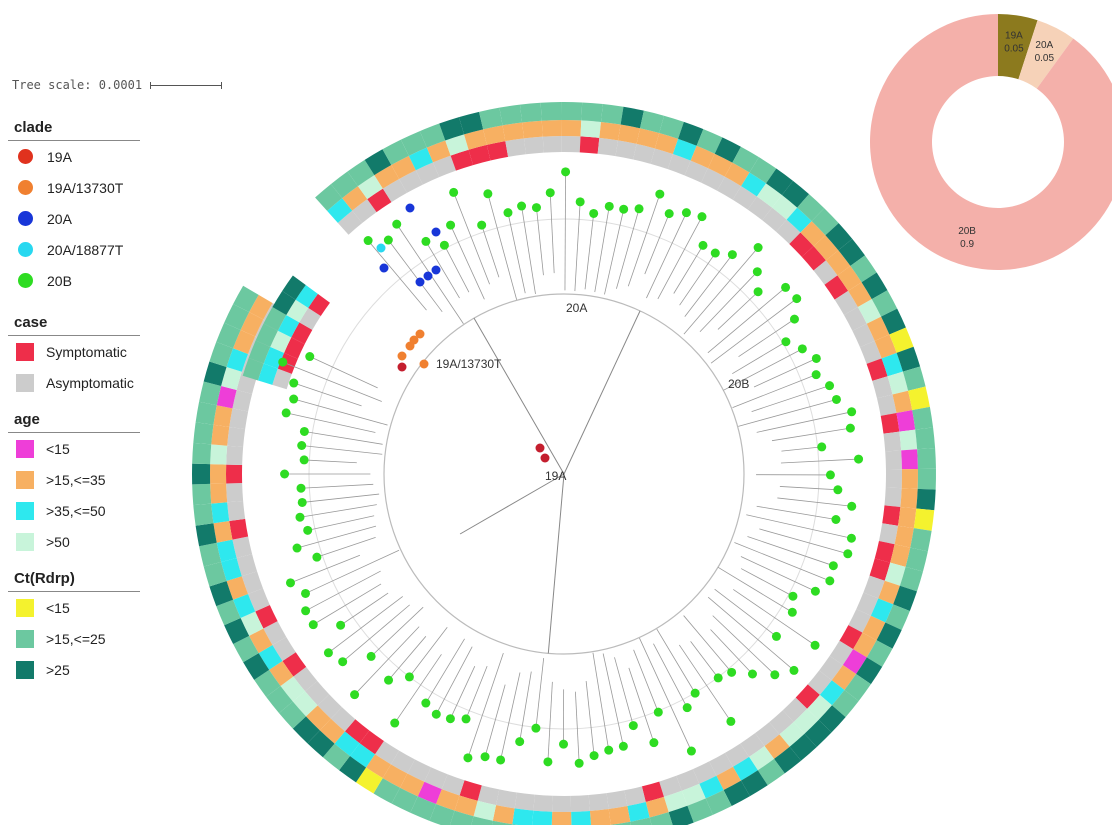 This screenshot has height=825, width=1112. What do you see at coordinates (384, 268) in the screenshot?
I see `tip-20A` at bounding box center [384, 268].